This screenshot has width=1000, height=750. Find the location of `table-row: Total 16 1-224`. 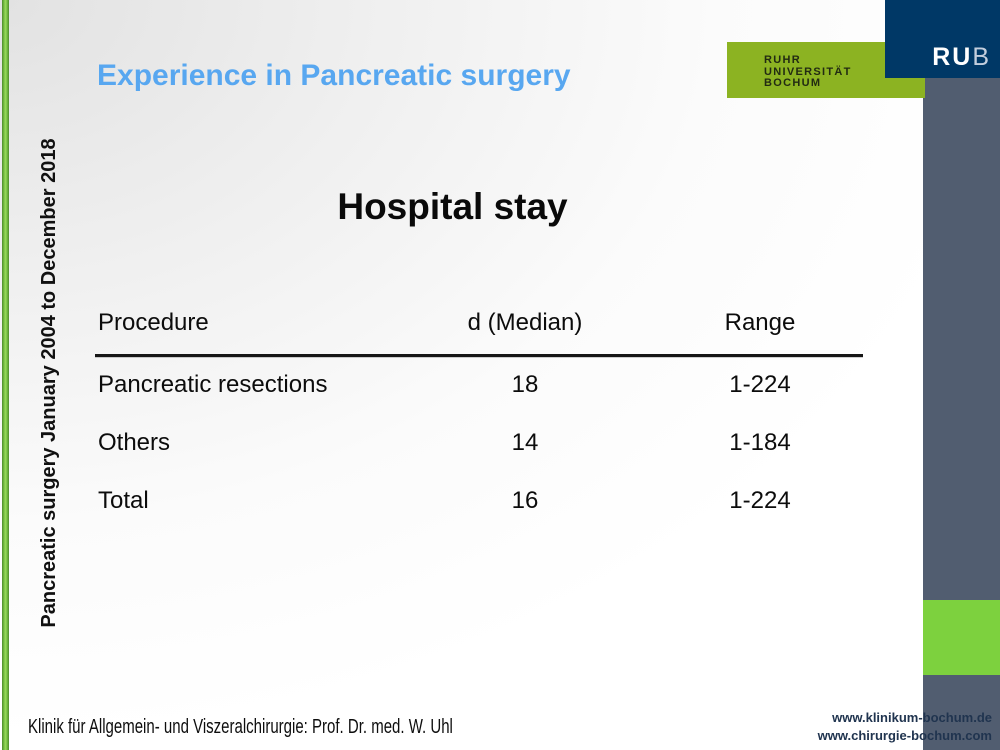

table-row: Total 16 1-224 is located at coordinates (500, 503).